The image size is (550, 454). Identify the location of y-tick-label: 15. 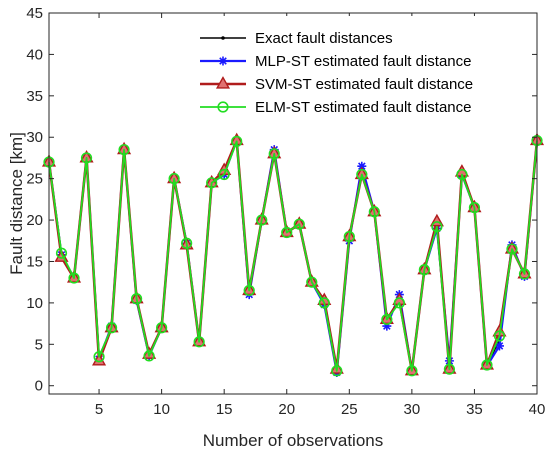
(34, 261).